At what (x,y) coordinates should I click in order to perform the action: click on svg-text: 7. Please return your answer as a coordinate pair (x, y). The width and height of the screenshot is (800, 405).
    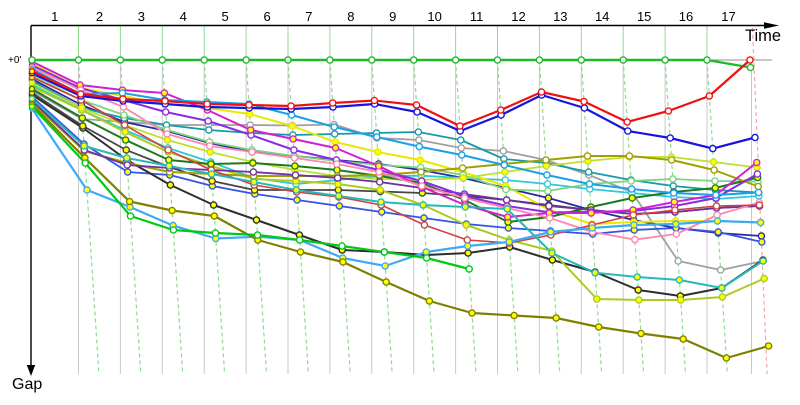
    Looking at the image, I should click on (308, 16).